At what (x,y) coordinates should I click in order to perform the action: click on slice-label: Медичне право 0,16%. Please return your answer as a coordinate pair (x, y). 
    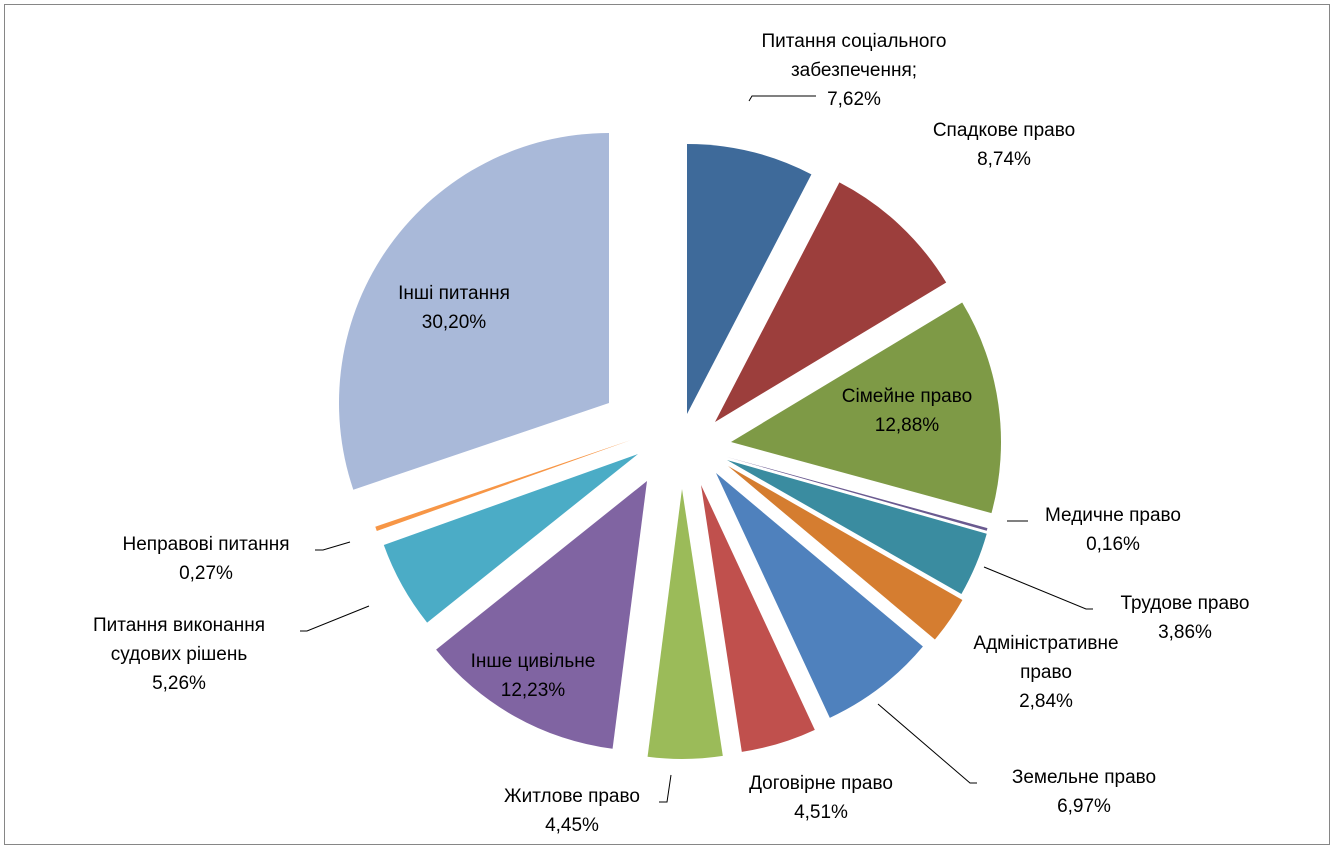
    Looking at the image, I should click on (1113, 530).